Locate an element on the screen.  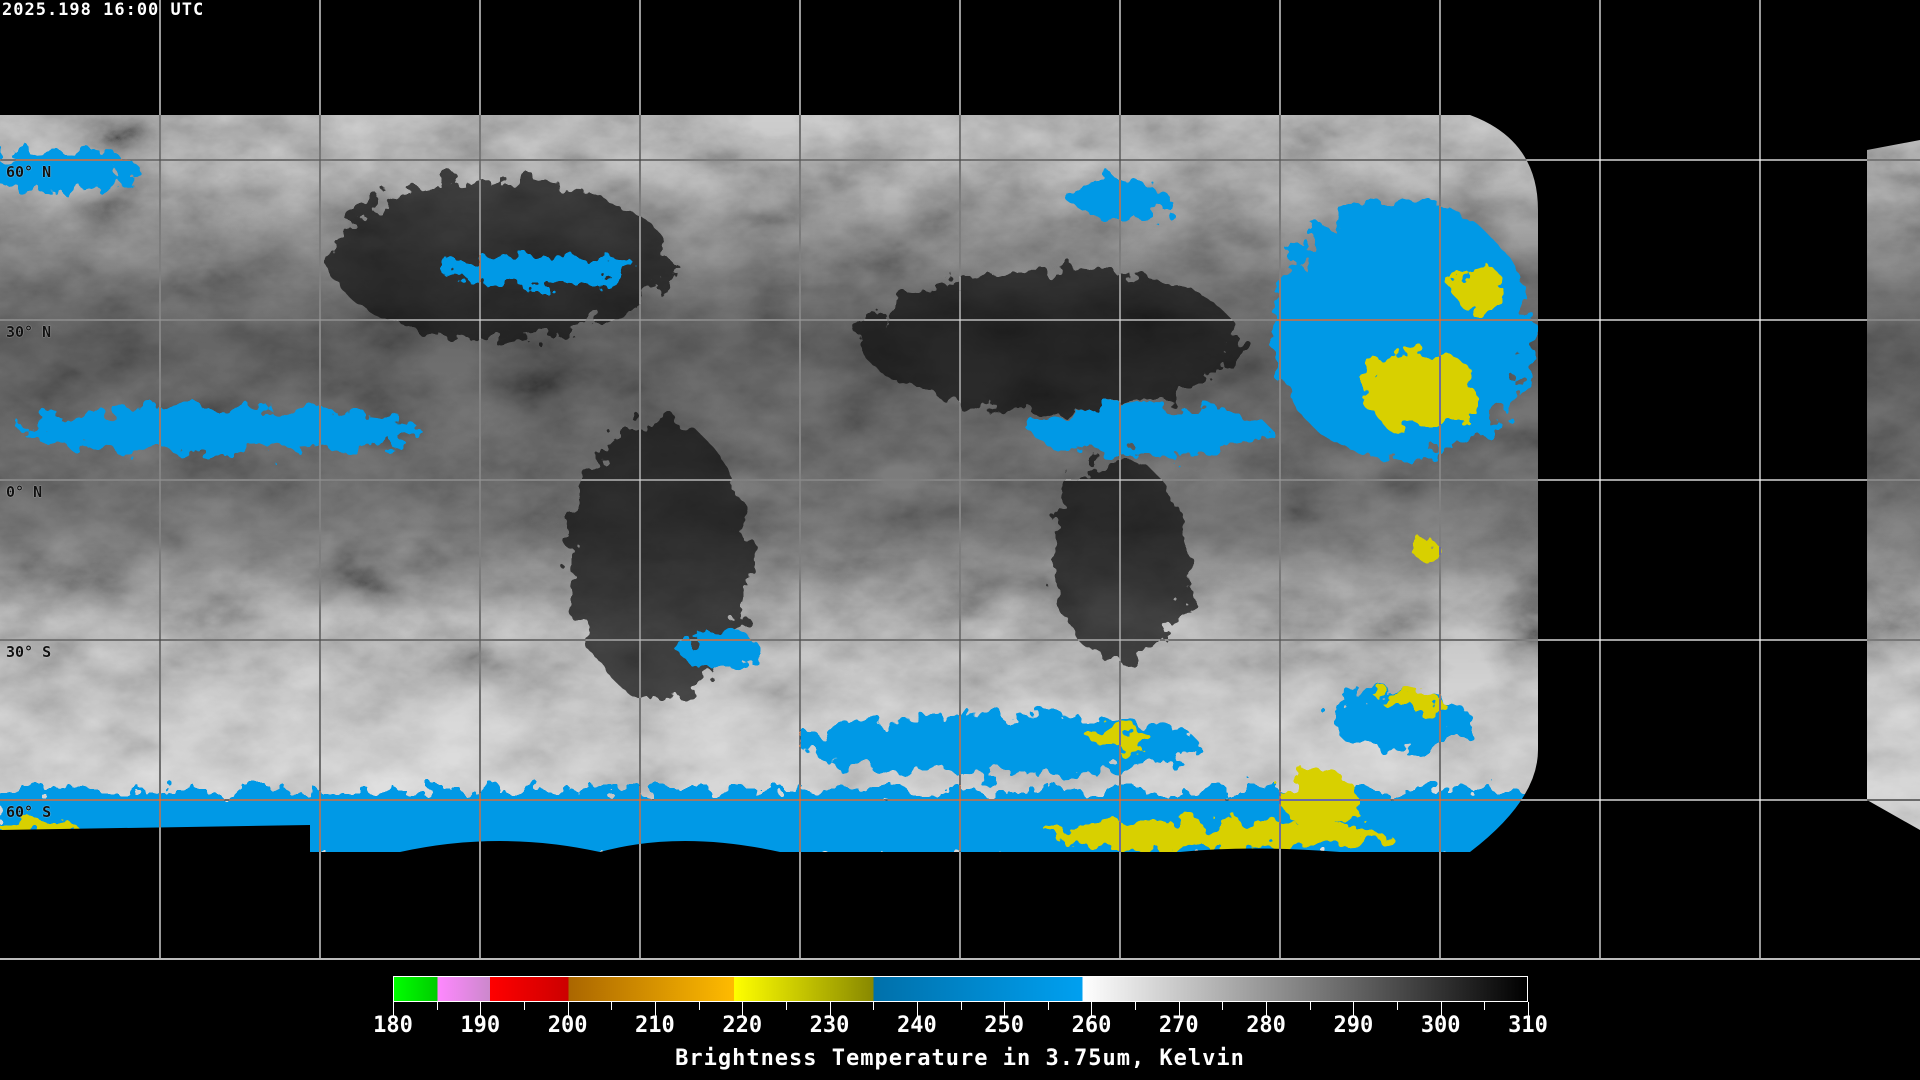
colorbar-tick-label: 290 is located at coordinates (1353, 1025).